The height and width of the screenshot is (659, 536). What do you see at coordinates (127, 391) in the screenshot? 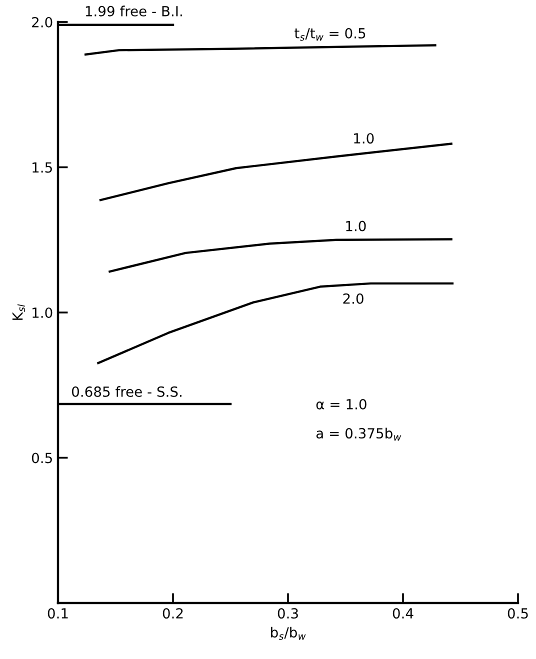
I see `series-label: 0.685 free - S.S.` at bounding box center [127, 391].